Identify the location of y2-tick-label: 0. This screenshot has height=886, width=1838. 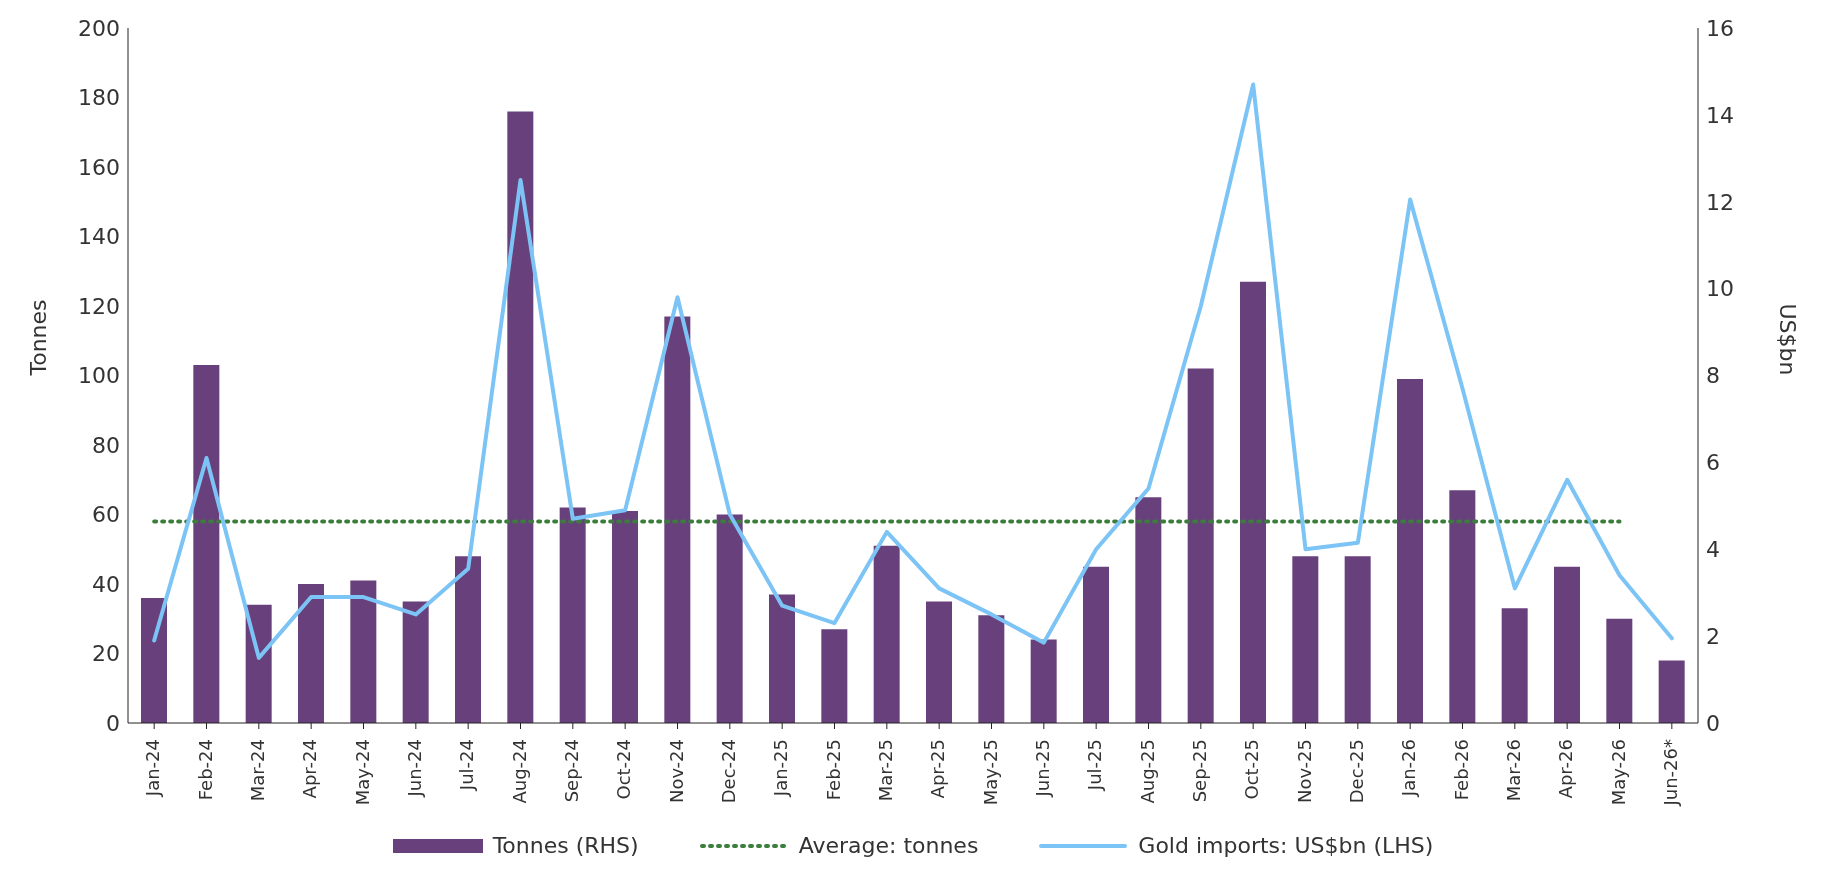
(1713, 723).